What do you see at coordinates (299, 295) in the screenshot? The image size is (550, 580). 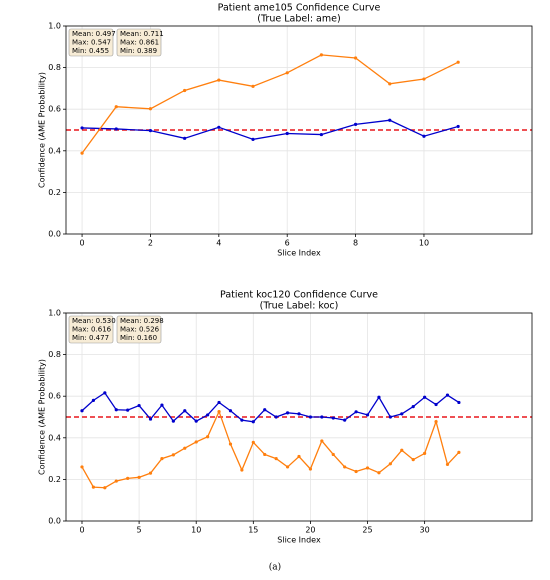 I see `chart-title: Patient koc120 Confidence Curve` at bounding box center [299, 295].